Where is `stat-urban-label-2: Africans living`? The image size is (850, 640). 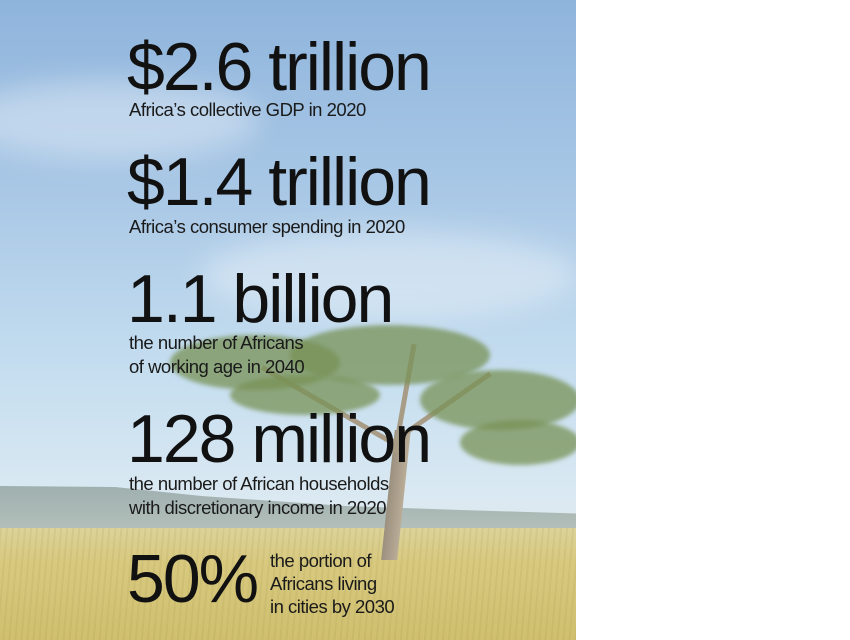
stat-urban-label-2: Africans living is located at coordinates (323, 583).